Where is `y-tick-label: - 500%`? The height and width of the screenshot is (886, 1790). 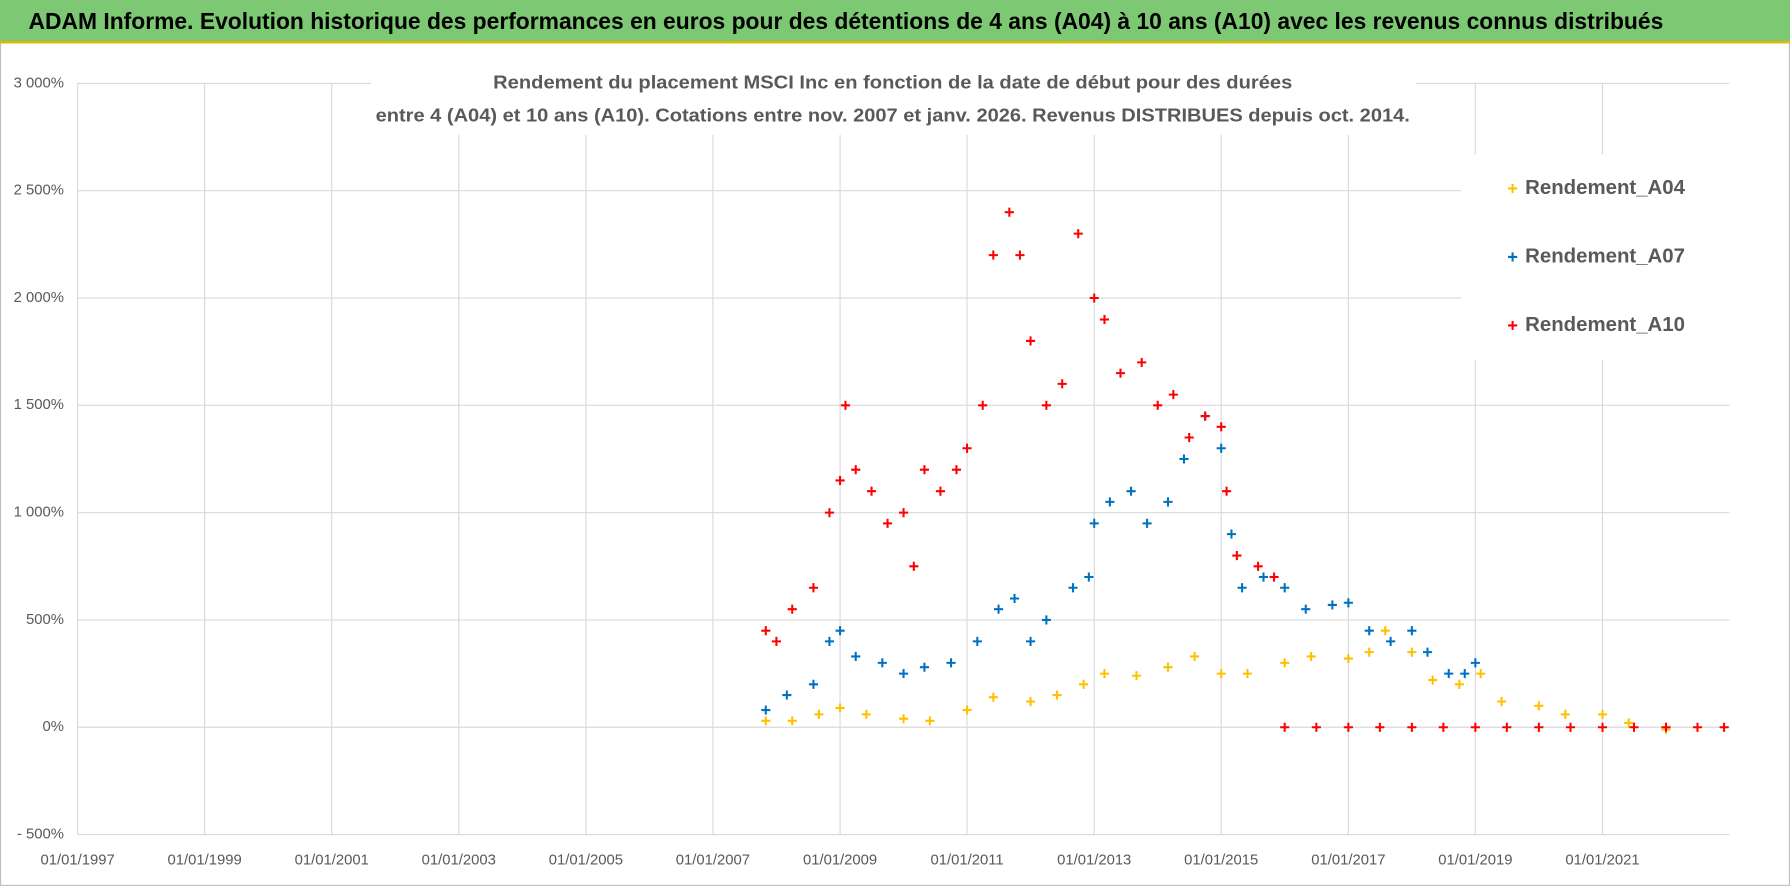 y-tick-label: - 500% is located at coordinates (40, 834).